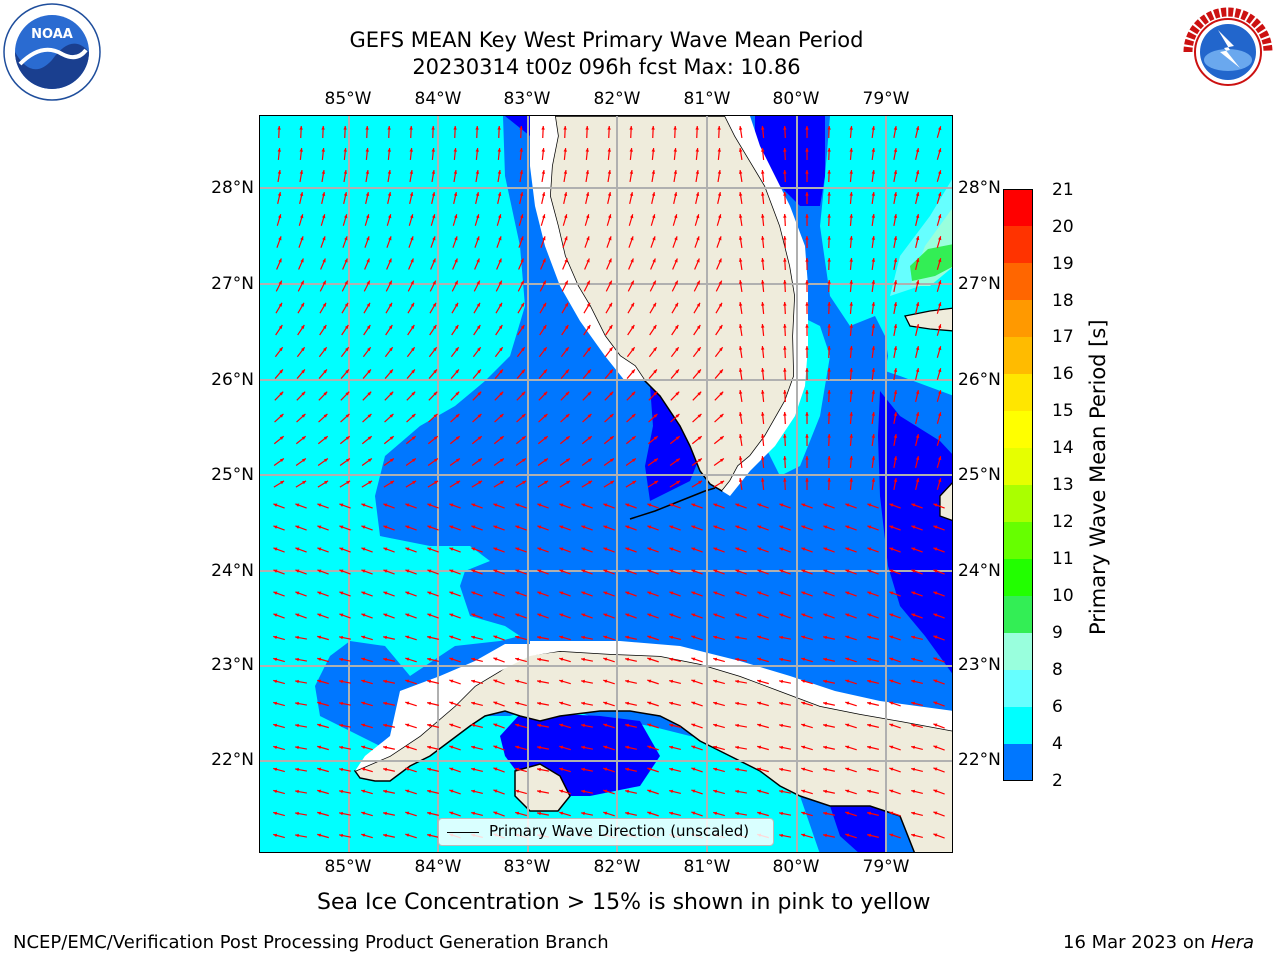 Image resolution: width=1280 pixels, height=960 pixels. Describe the element at coordinates (1018, 763) in the screenshot. I see `colorbar-swatch` at that location.